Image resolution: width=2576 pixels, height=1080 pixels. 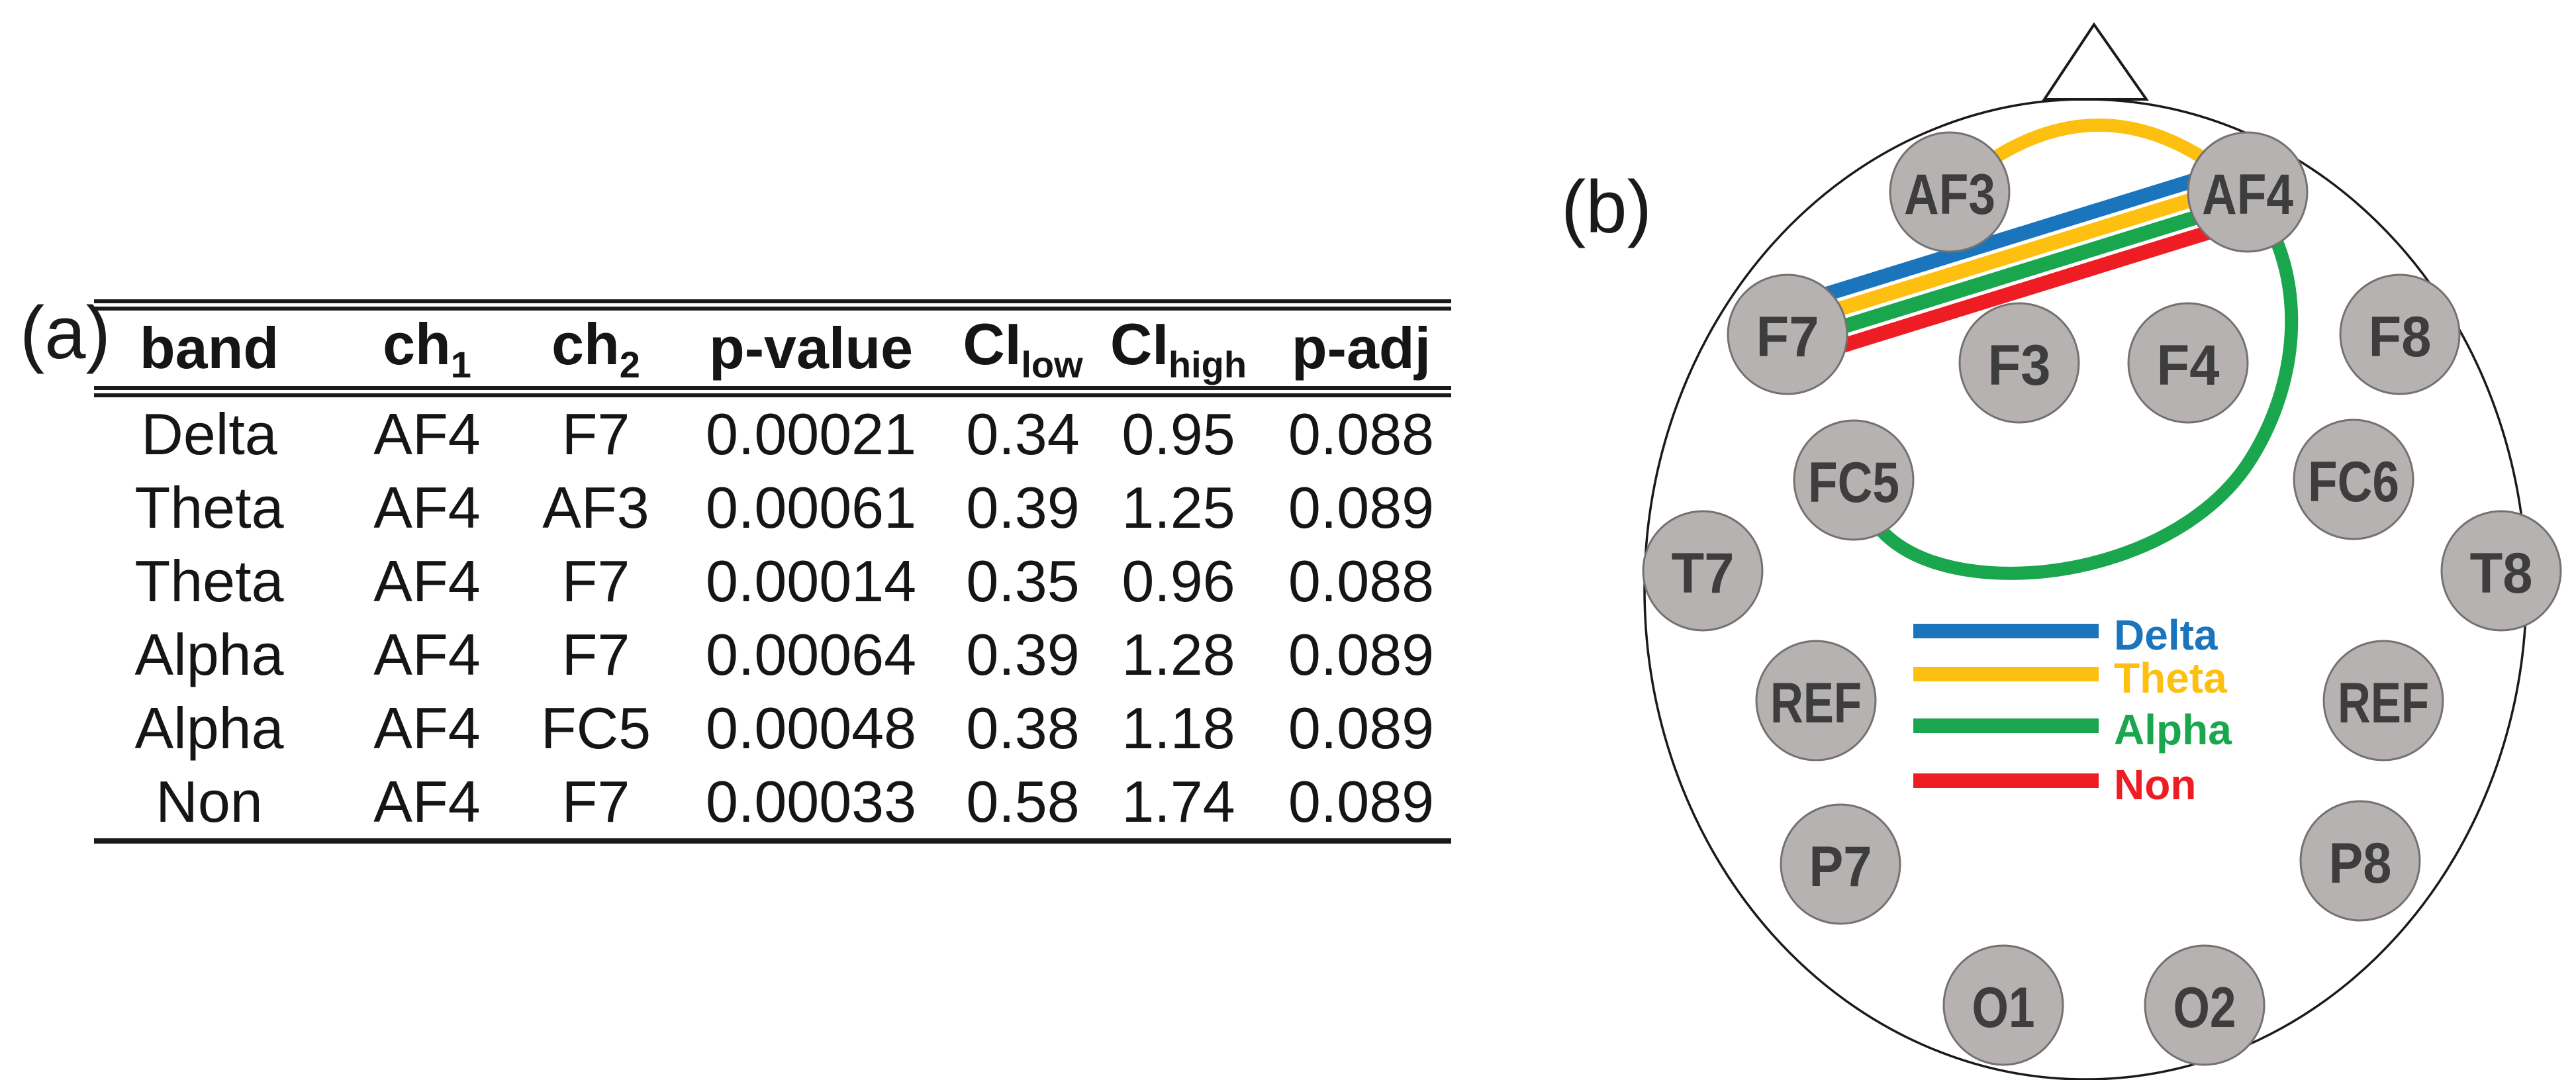 I want to click on table-row: Alpha AF4 F7 0.00064 0.39 1.28 0.089, so click(x=772, y=654).